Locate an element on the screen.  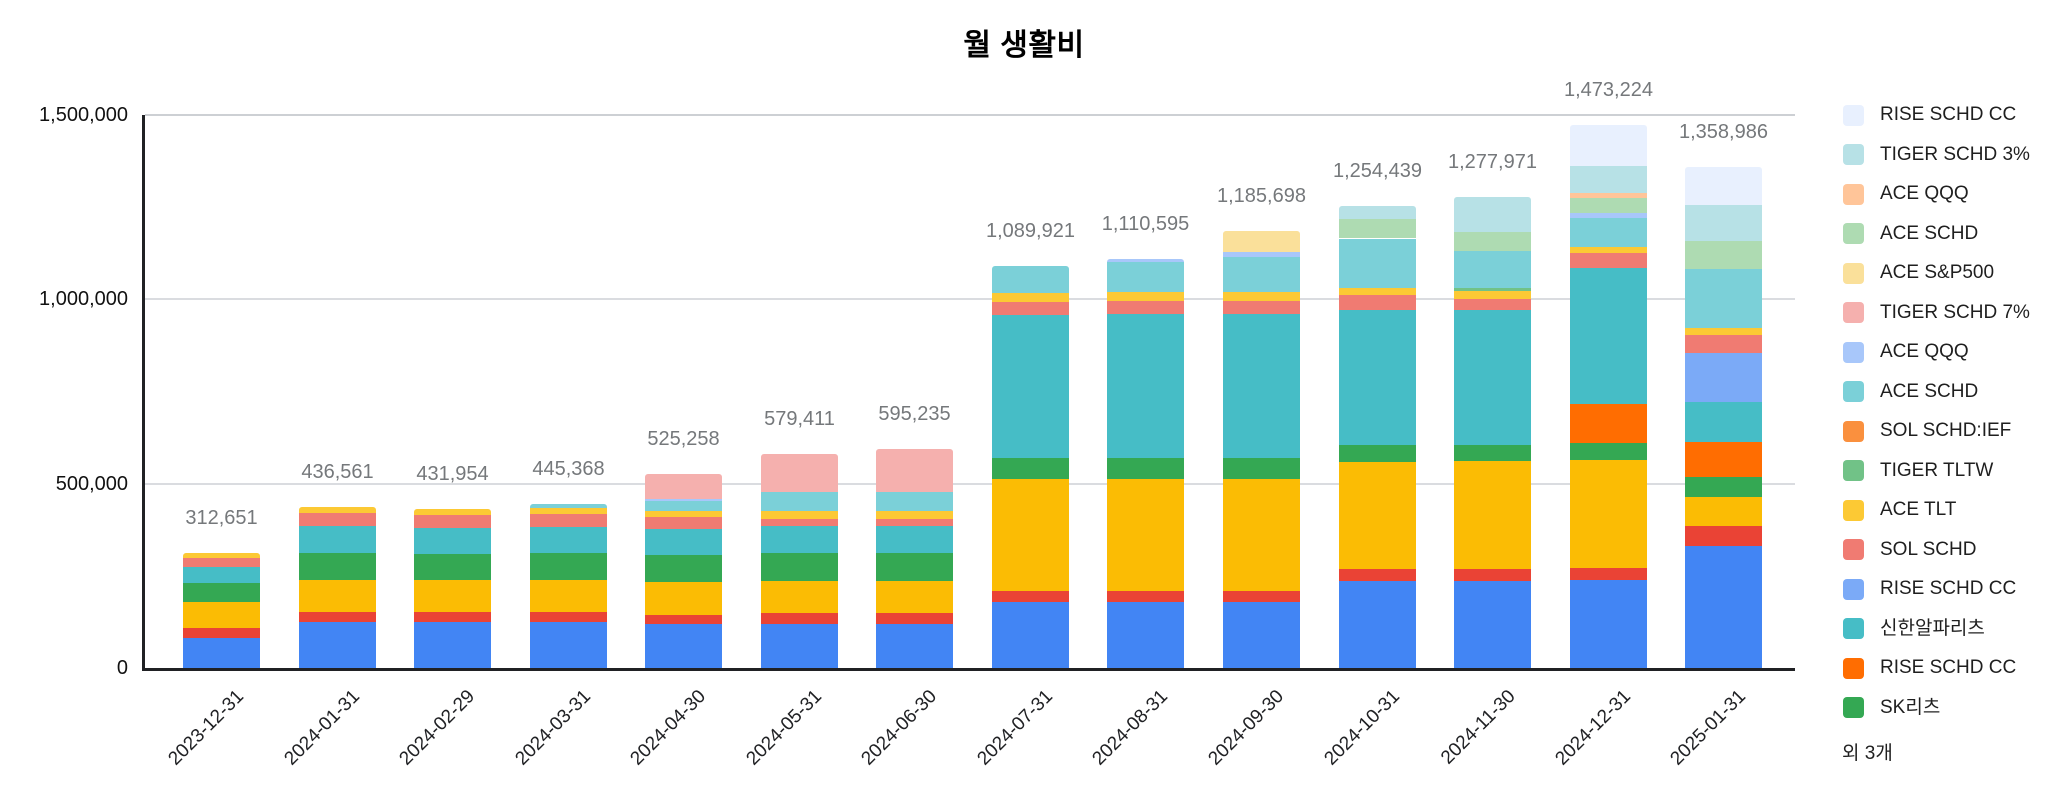
legend-item: ACE S&P500 is located at coordinates (1918, 273).